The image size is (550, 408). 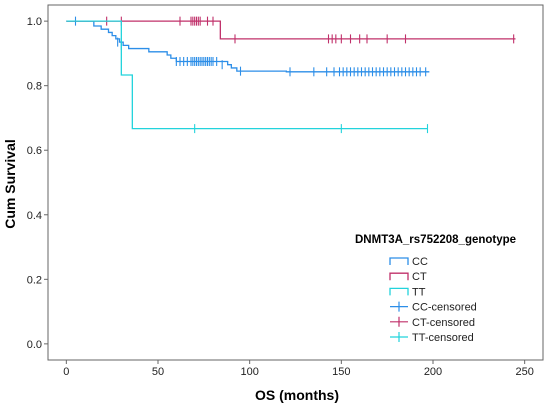 I want to click on y-tick-label: 0.4, so click(x=34, y=216).